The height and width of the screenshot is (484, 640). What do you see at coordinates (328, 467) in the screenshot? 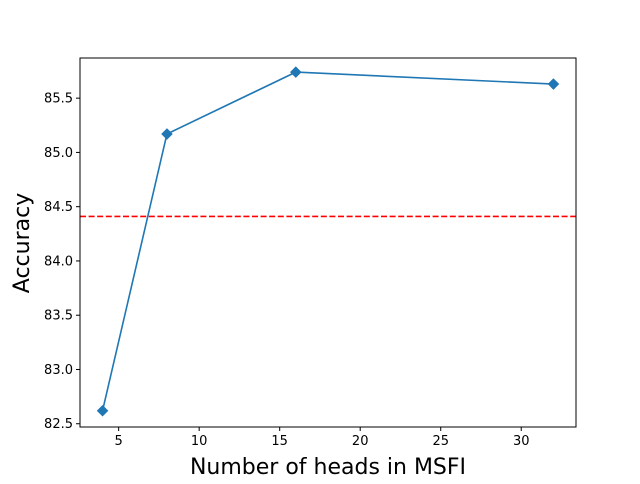
I see `x-axis-title: Number of heads in MSFI` at bounding box center [328, 467].